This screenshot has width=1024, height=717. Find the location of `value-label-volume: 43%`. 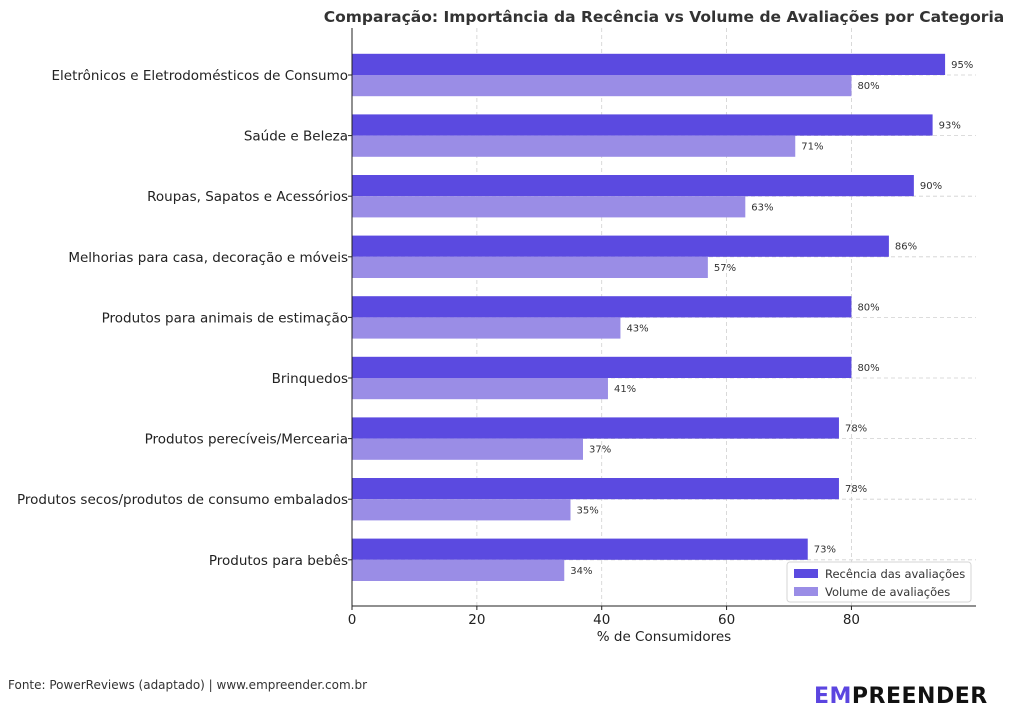

value-label-volume: 43% is located at coordinates (637, 329).